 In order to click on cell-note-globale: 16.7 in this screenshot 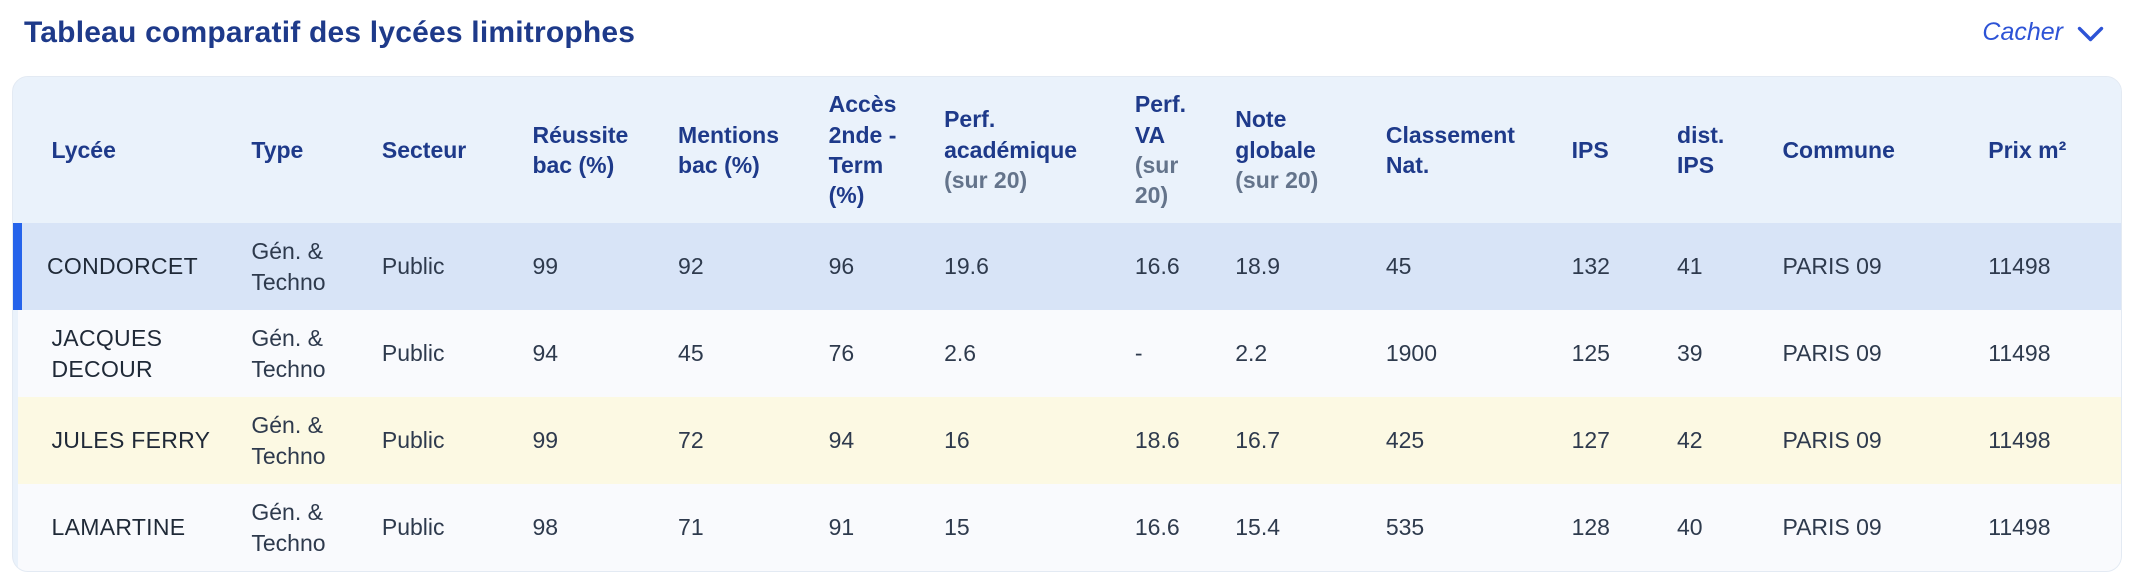, I will do `click(1292, 440)`.